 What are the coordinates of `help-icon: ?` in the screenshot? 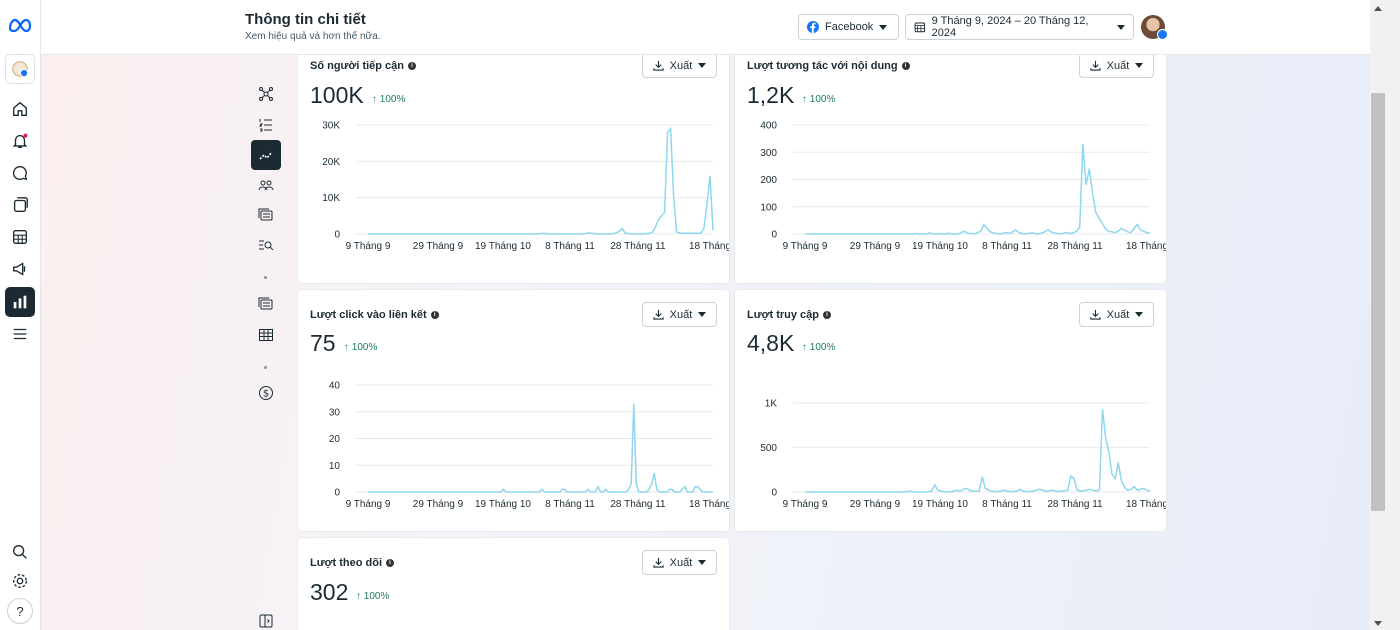 It's located at (20, 611).